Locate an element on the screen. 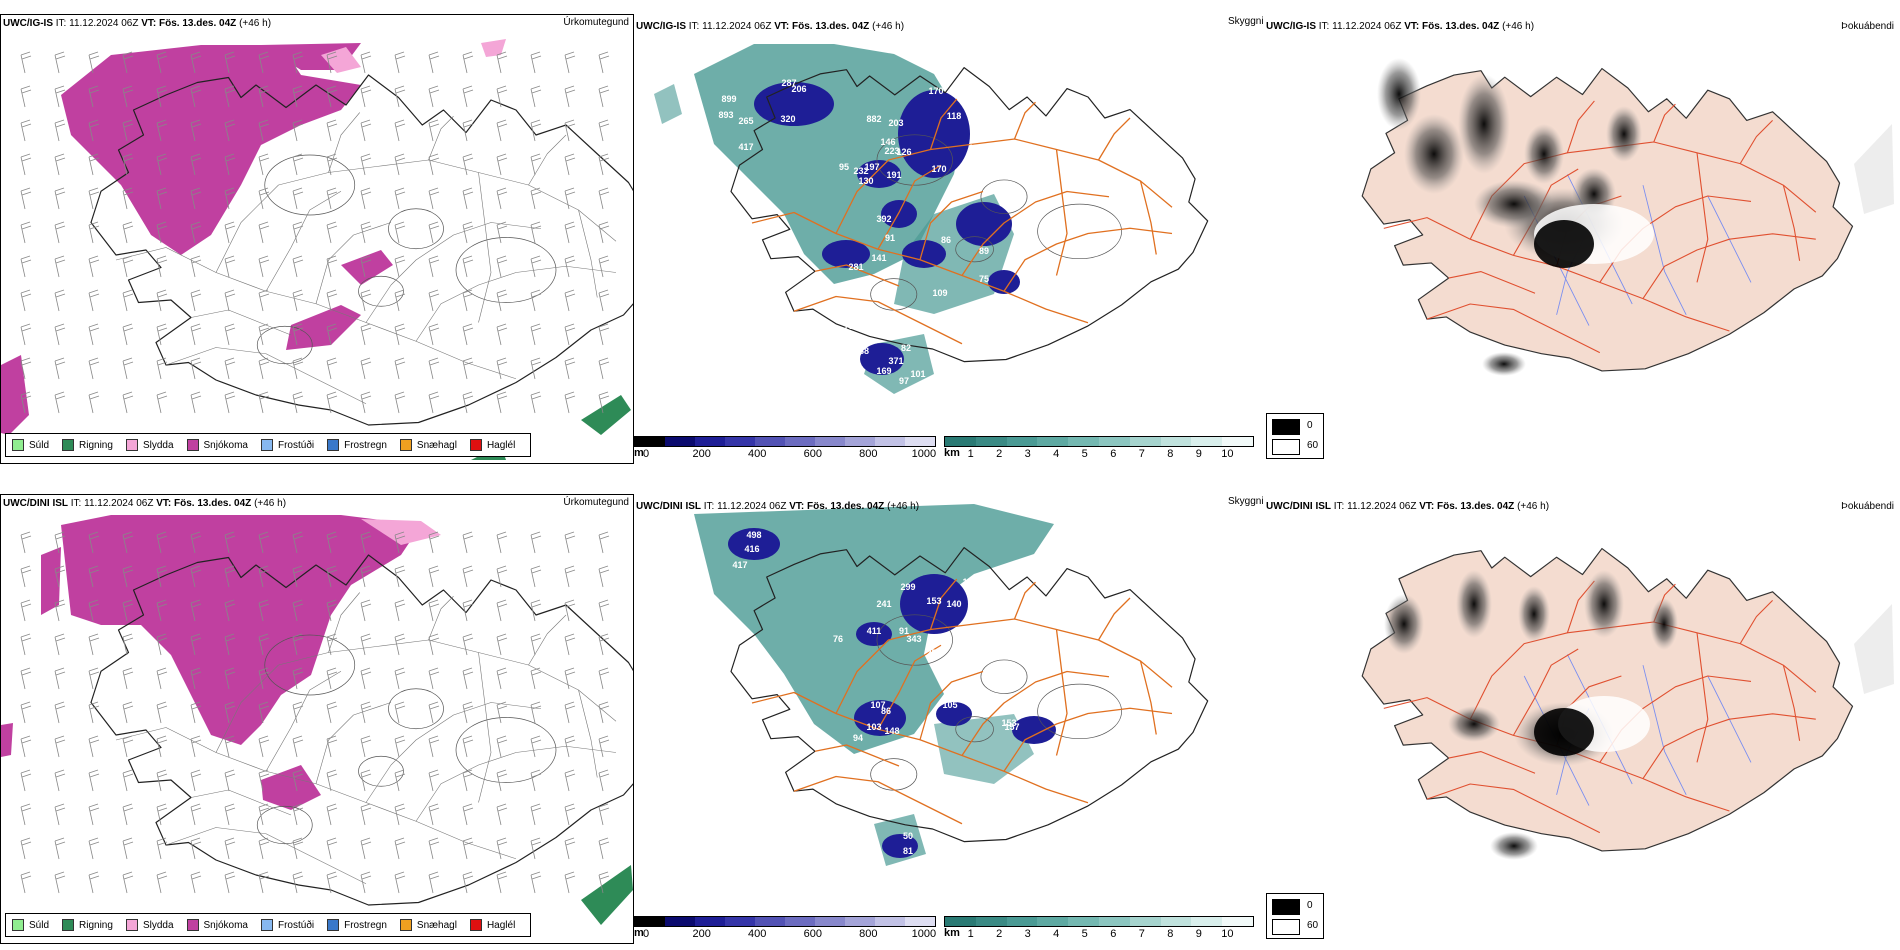 This screenshot has height=950, width=1900. colorbar-tick: 3 is located at coordinates (1027, 454).